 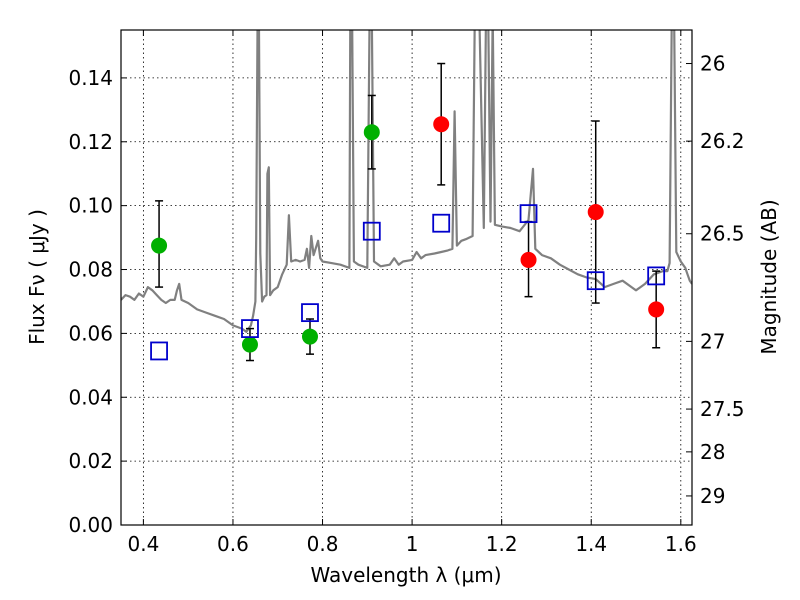 I want to click on right-axis-label: Magnitude (AB), so click(x=769, y=276).